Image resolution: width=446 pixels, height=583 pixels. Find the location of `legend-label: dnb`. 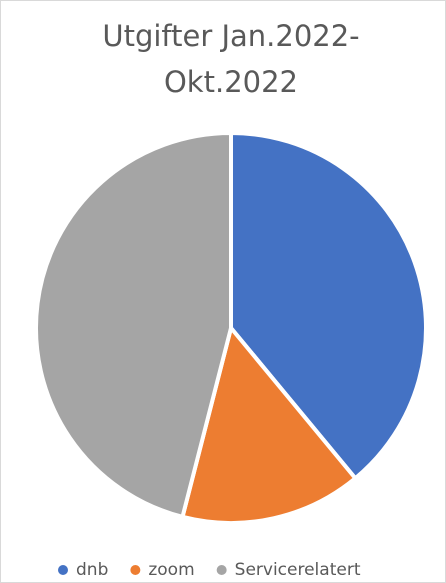

legend-label: dnb is located at coordinates (92, 570).